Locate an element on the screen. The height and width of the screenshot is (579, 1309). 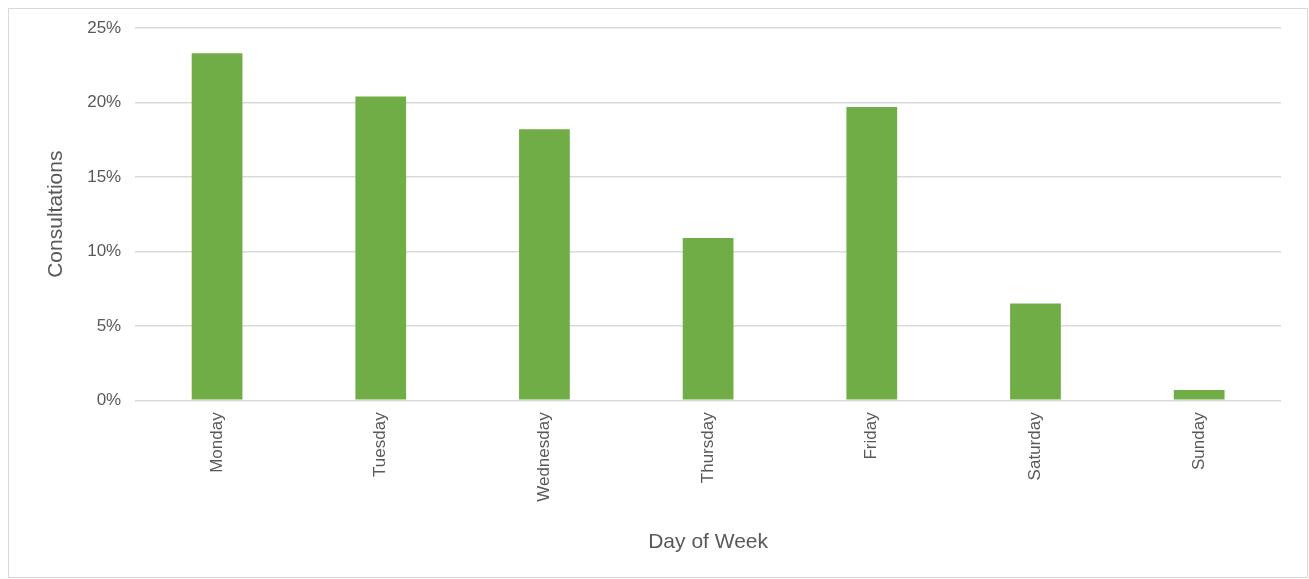
y-tick-label: 20% is located at coordinates (104, 102).